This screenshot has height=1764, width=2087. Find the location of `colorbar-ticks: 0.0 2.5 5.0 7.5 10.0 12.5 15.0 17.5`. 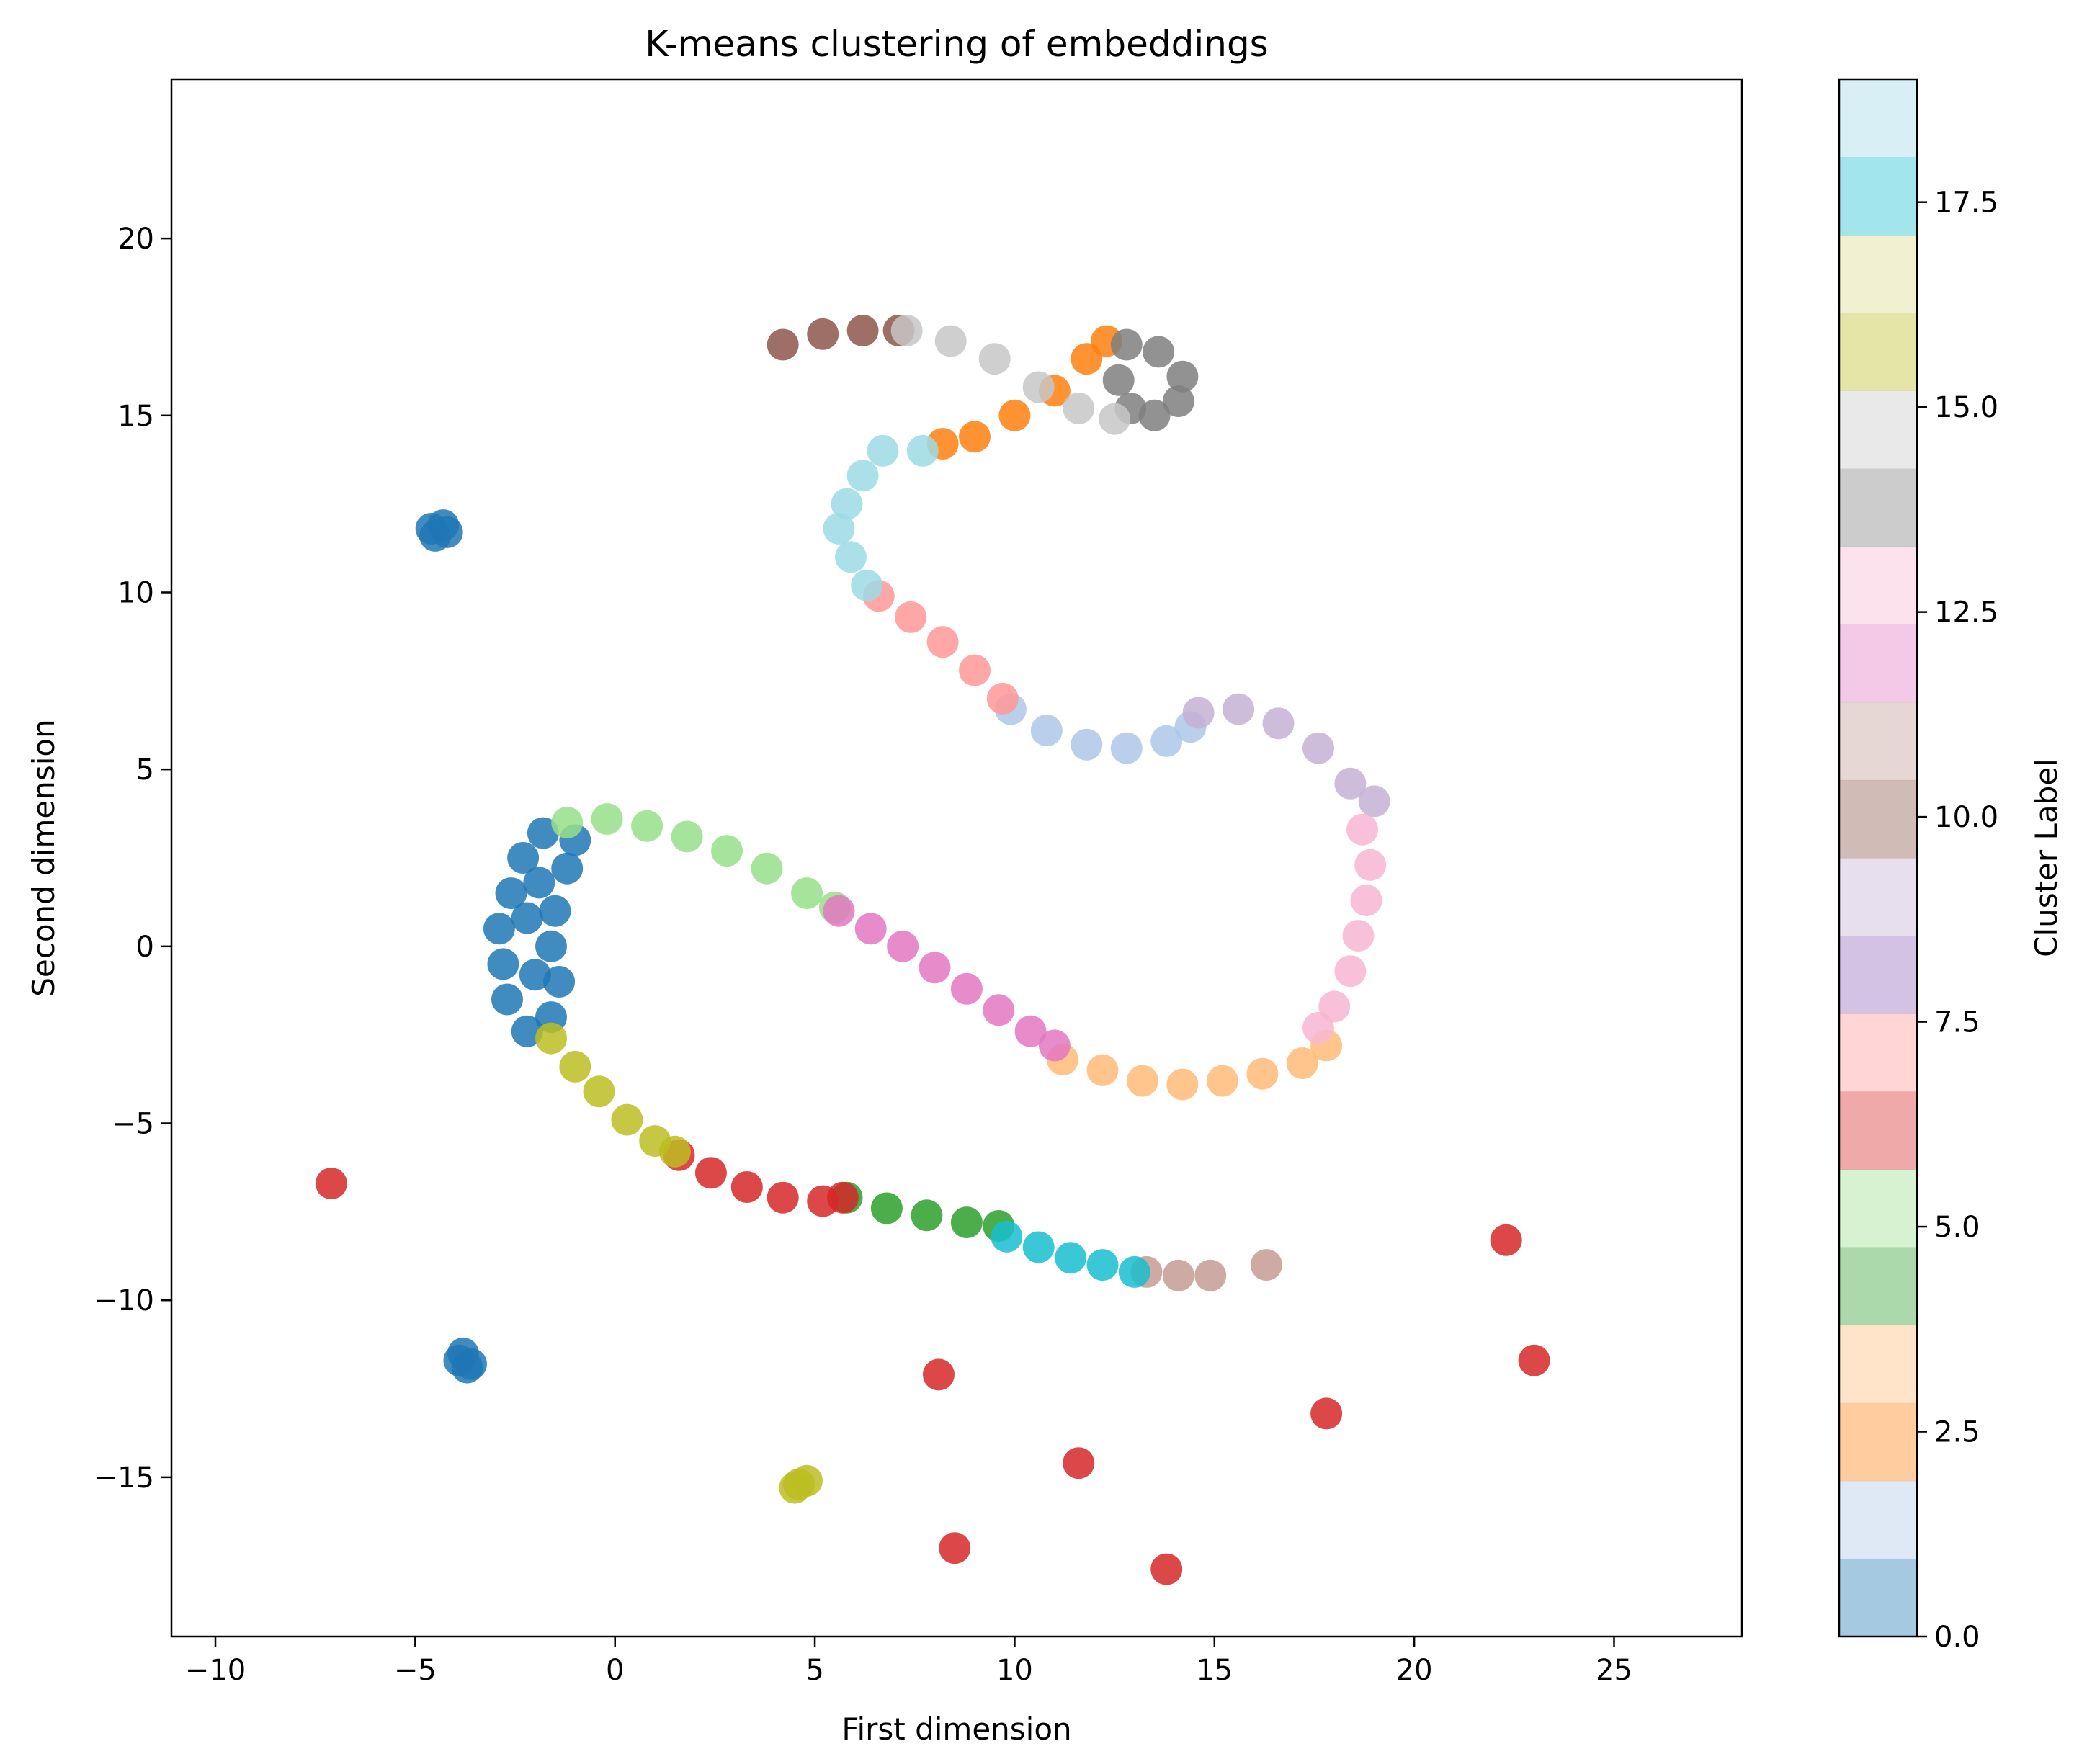

colorbar-ticks: 0.0 2.5 5.0 7.5 10.0 12.5 15.0 17.5 is located at coordinates (1957, 920).